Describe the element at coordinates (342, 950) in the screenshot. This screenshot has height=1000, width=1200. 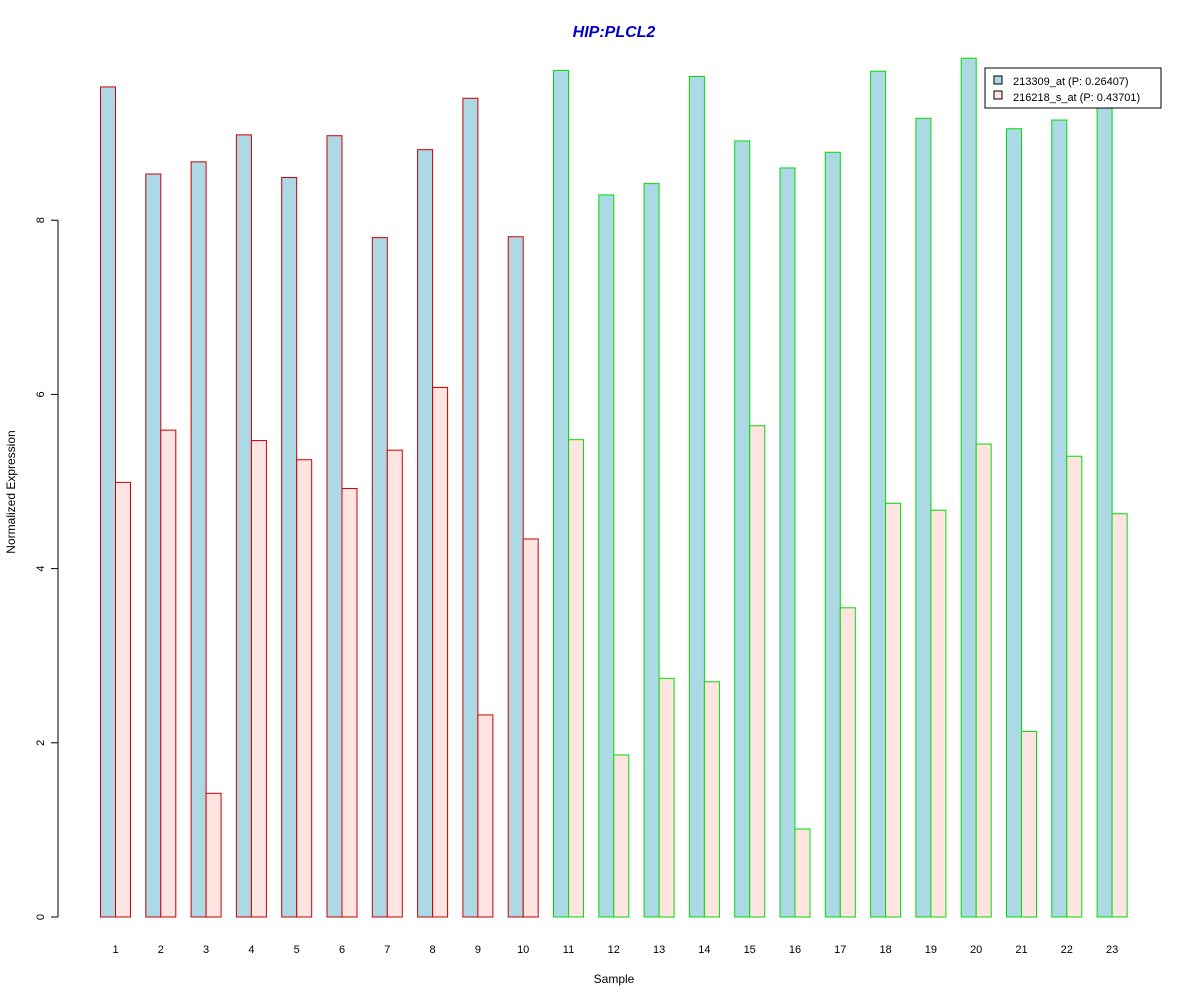
I see `x-tick-label: 6` at that location.